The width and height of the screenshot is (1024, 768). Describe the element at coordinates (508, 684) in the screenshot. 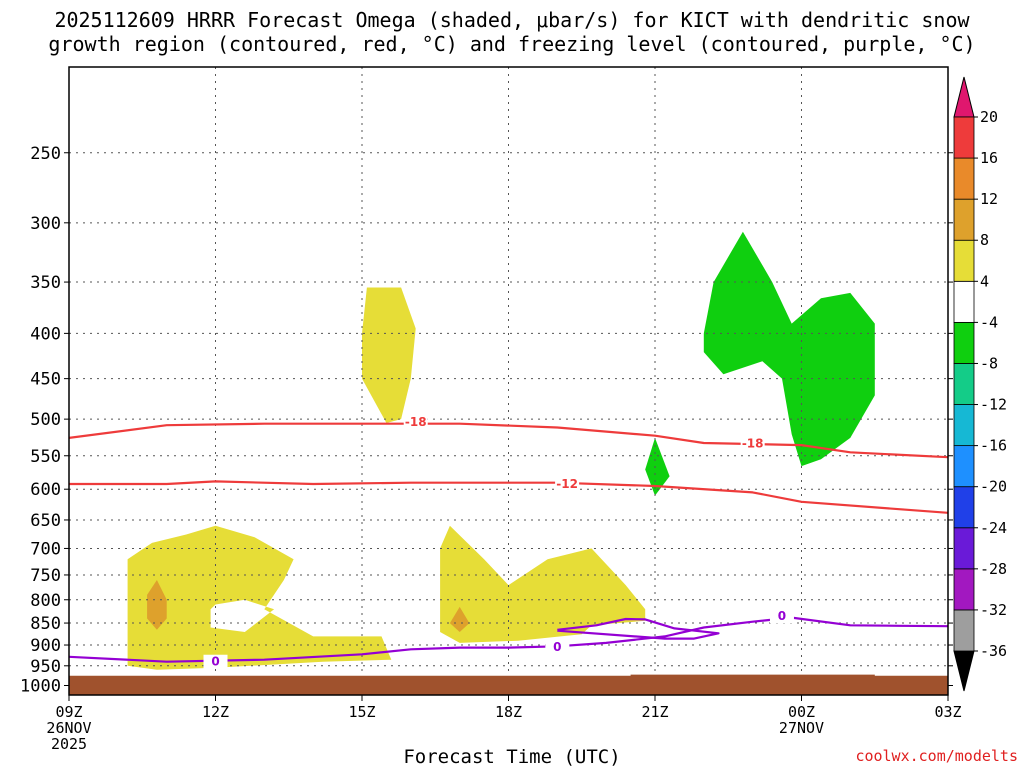

I see `surface-terrain` at that location.